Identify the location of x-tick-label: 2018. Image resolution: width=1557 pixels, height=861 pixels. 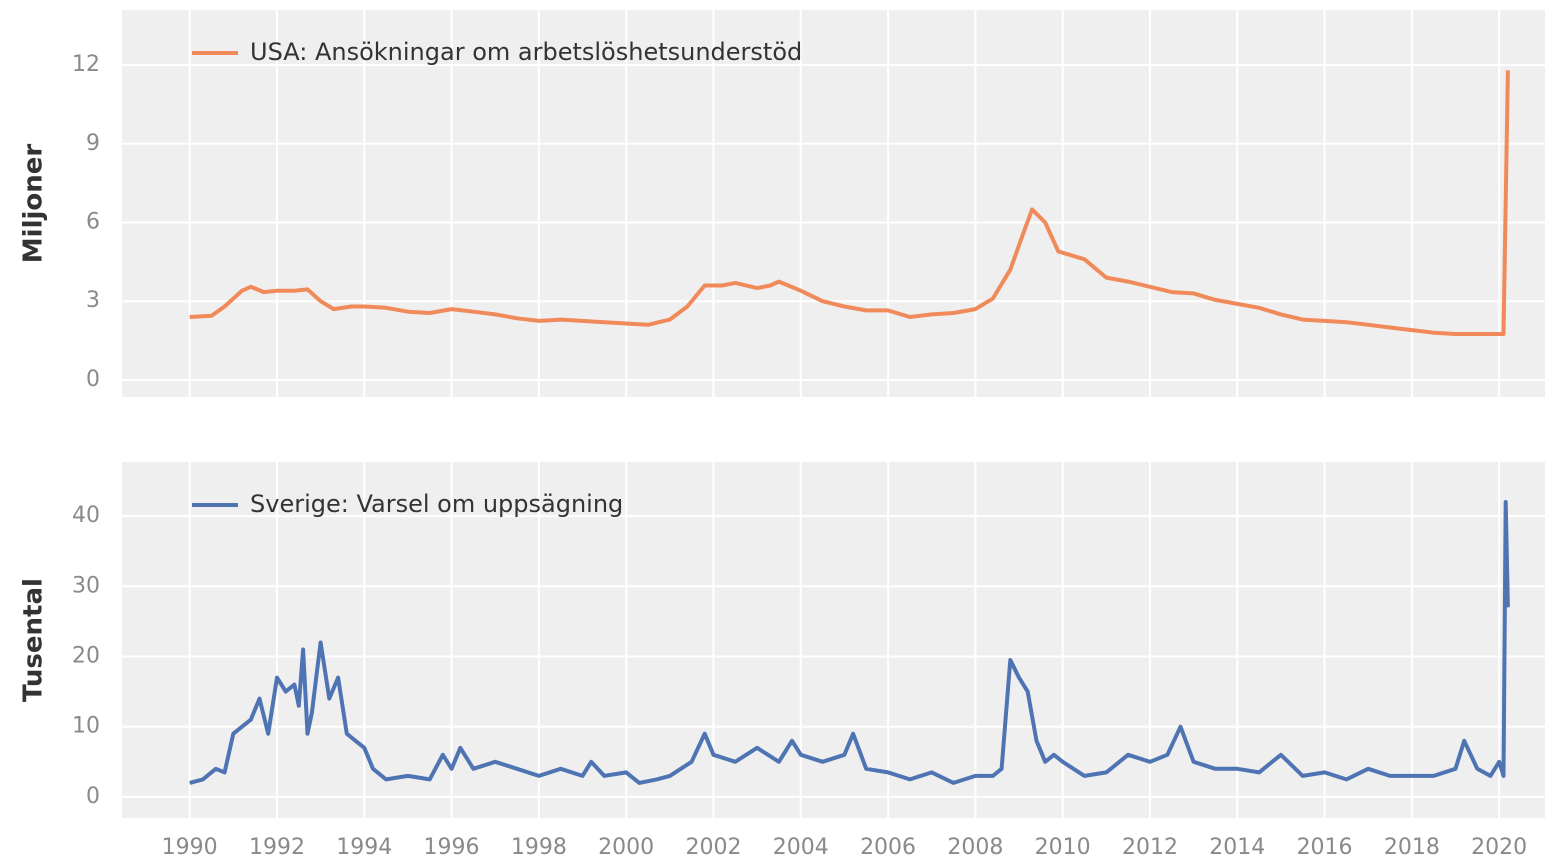
(1412, 847).